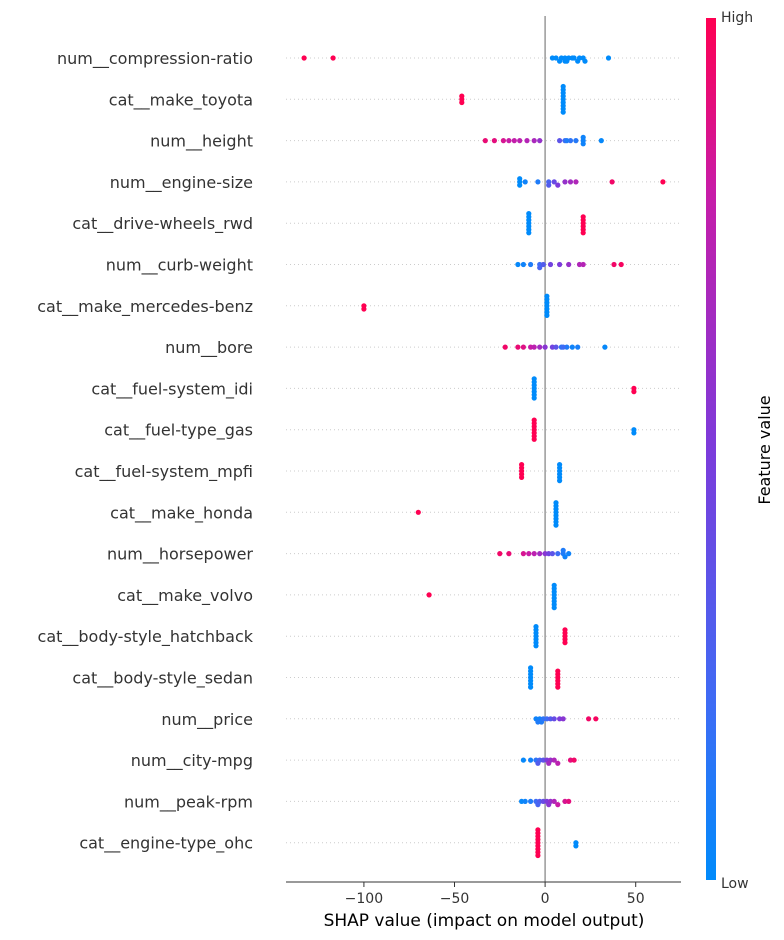  What do you see at coordinates (484, 921) in the screenshot?
I see `x-axis-title: SHAP value (impact on model output)` at bounding box center [484, 921].